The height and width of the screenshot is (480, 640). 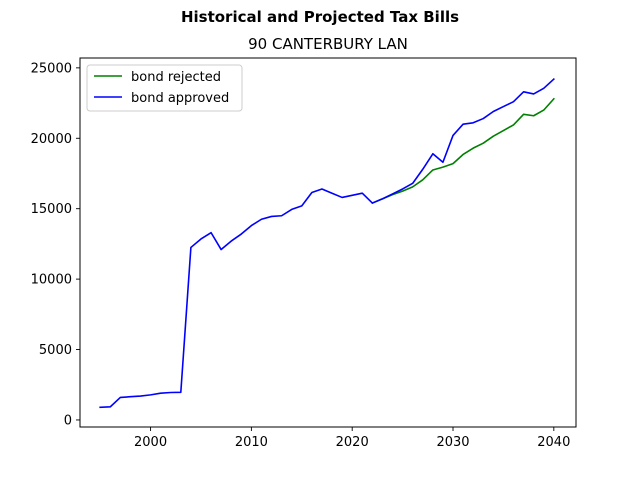 I want to click on legend-label-bond-approved: bond approved, so click(x=180, y=98).